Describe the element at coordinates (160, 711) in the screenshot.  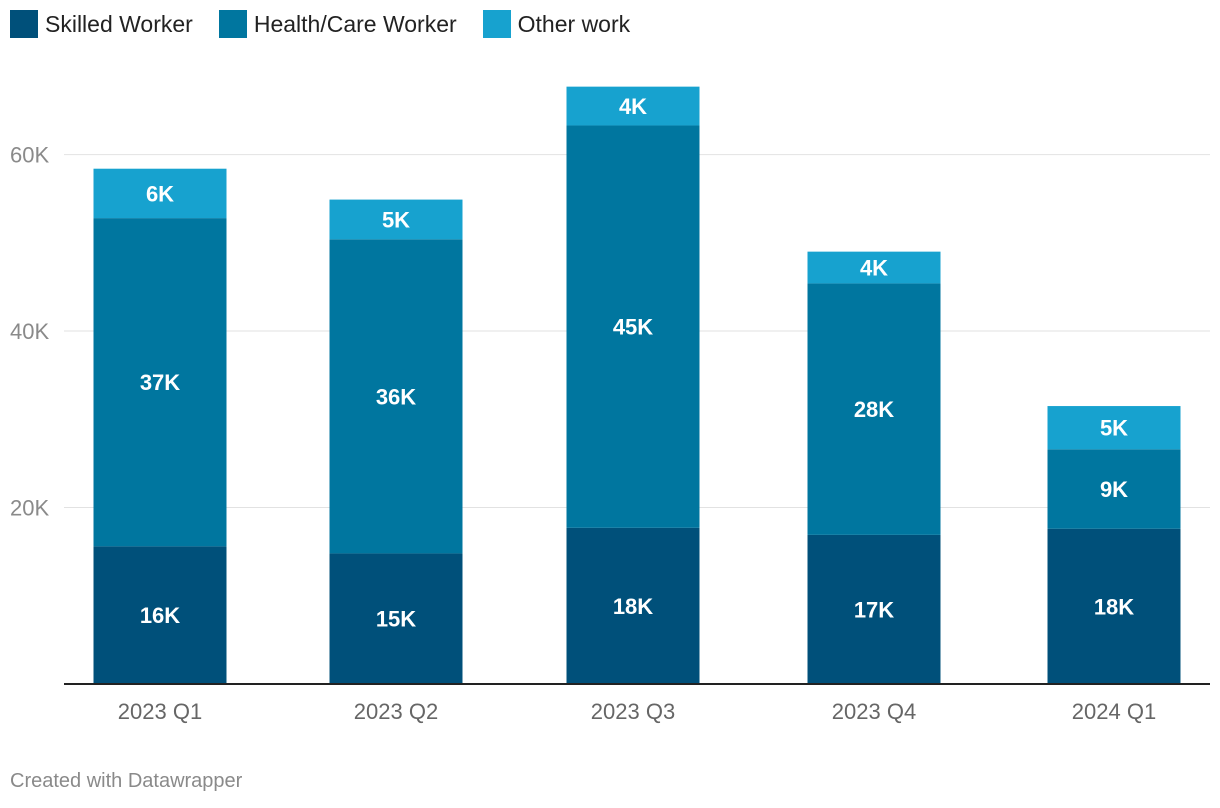
I see `x-tick-label: 2023 Q1` at that location.